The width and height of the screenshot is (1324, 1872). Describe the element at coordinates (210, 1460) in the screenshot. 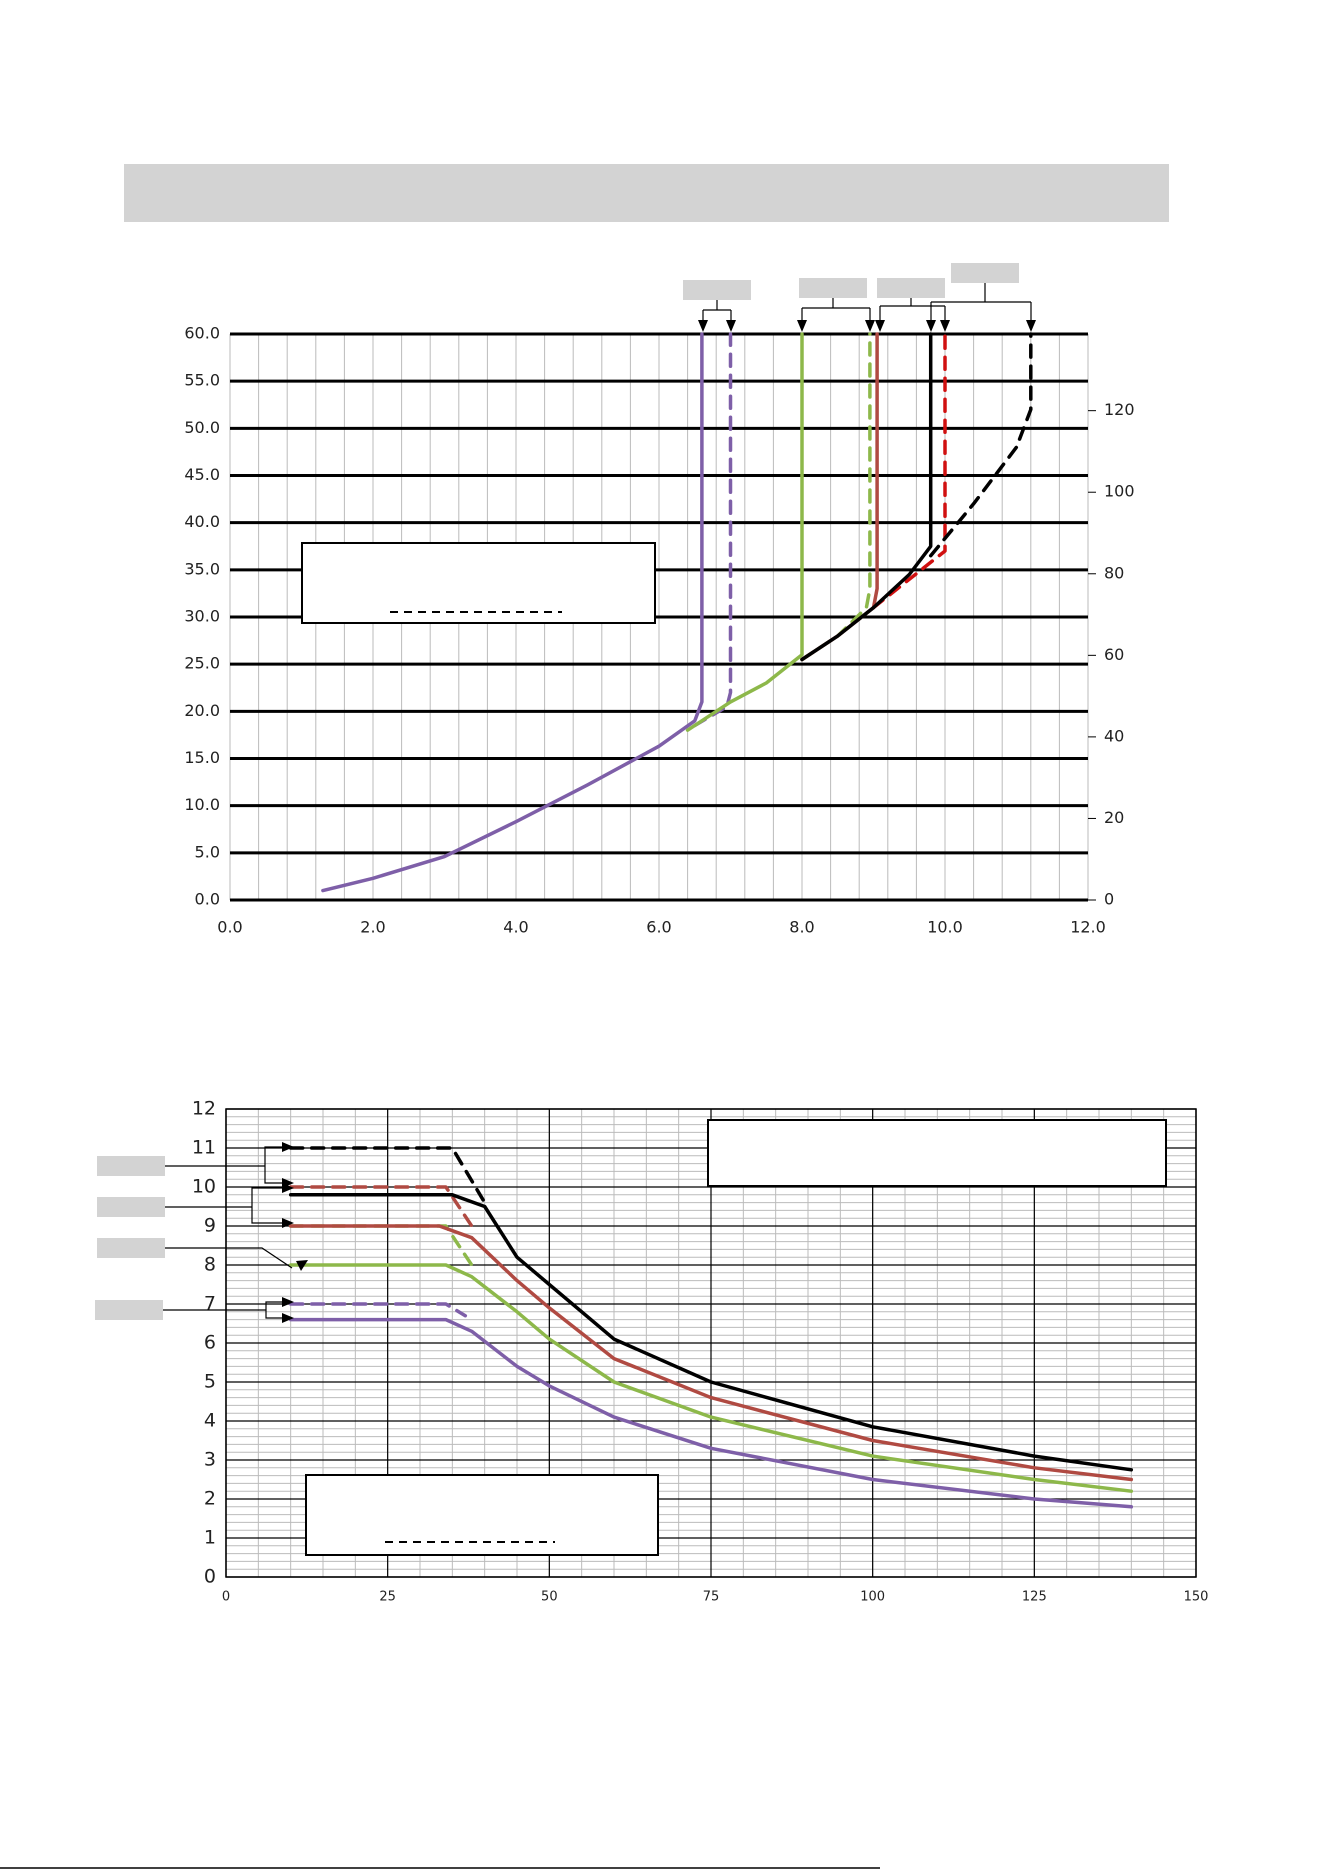

I see `y-tick-label: 3` at that location.